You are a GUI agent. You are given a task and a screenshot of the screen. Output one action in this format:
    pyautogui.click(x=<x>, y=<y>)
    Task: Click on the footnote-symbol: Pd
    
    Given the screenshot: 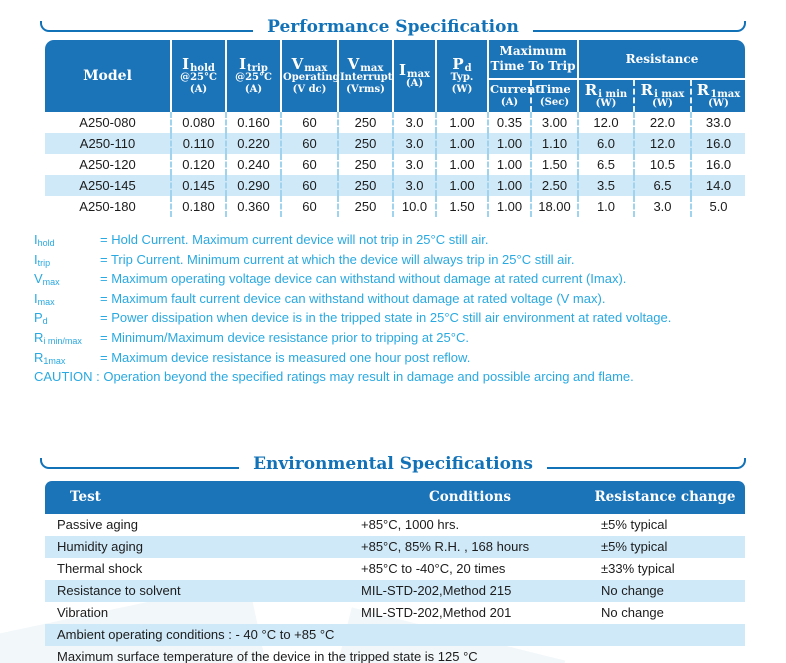 What is the action you would take?
    pyautogui.click(x=41, y=318)
    